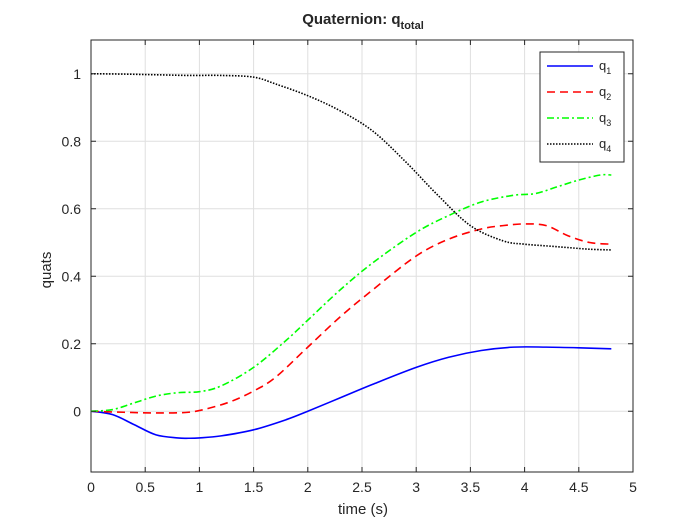  What do you see at coordinates (633, 487) in the screenshot?
I see `x-tick-label: 5` at bounding box center [633, 487].